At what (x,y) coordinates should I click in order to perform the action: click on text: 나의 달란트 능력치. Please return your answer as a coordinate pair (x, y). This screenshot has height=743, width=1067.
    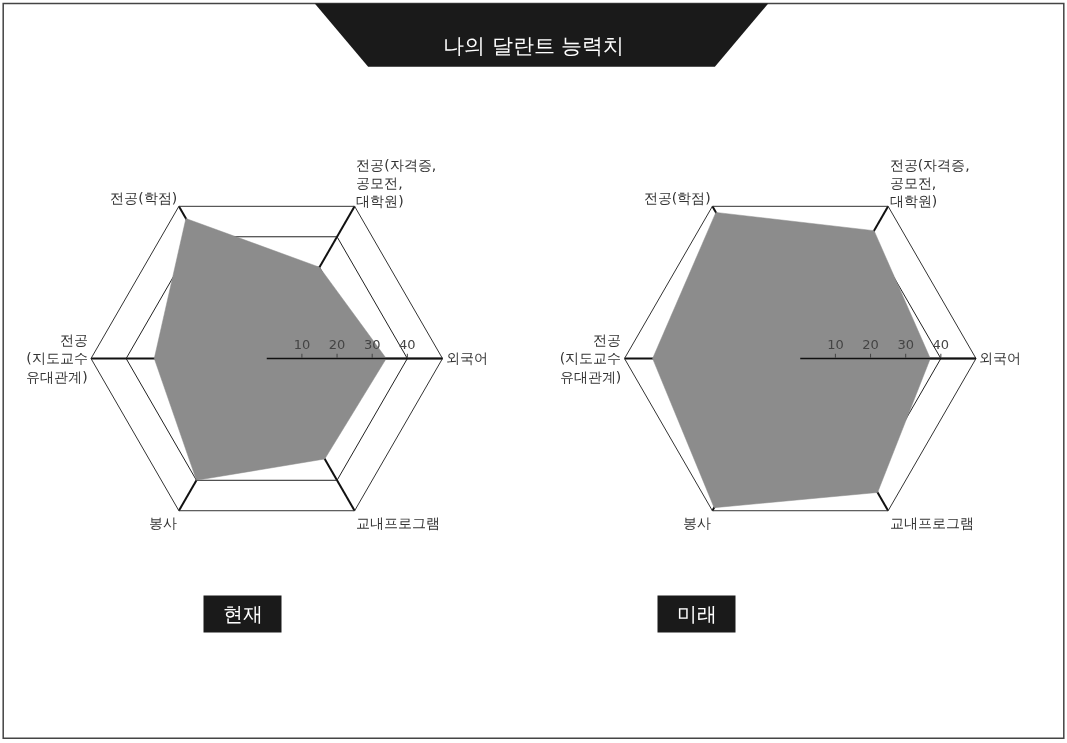
    Looking at the image, I should click on (534, 46).